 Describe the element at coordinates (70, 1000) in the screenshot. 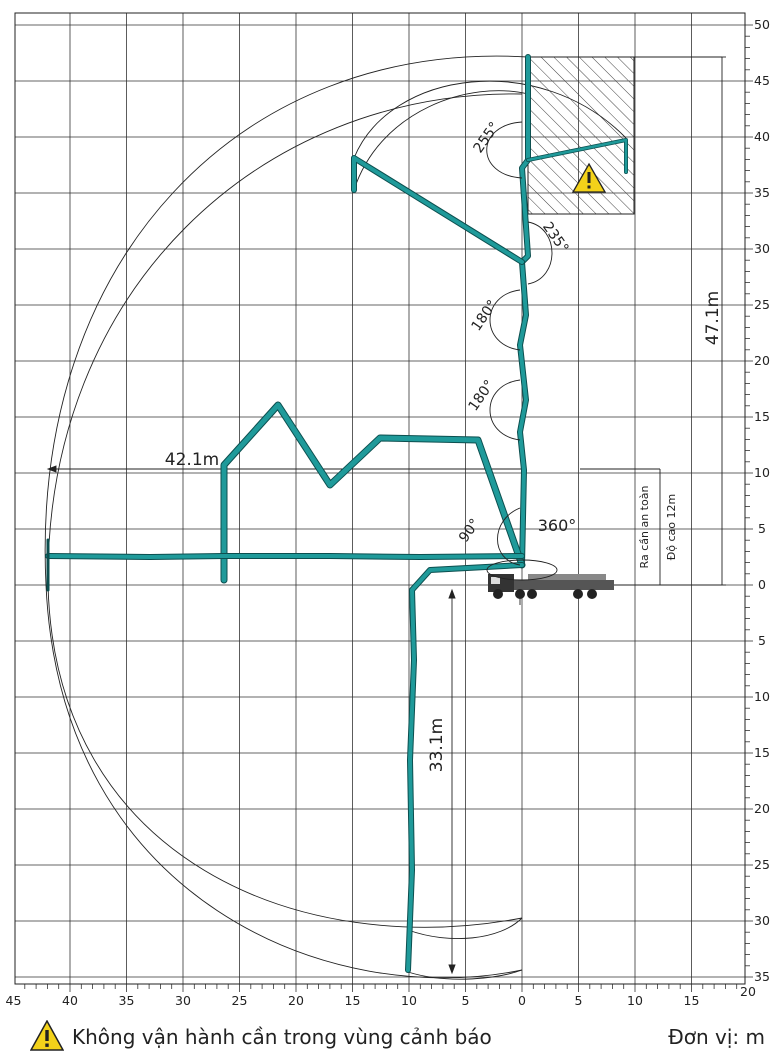

I see `x-tick-label: 40` at that location.